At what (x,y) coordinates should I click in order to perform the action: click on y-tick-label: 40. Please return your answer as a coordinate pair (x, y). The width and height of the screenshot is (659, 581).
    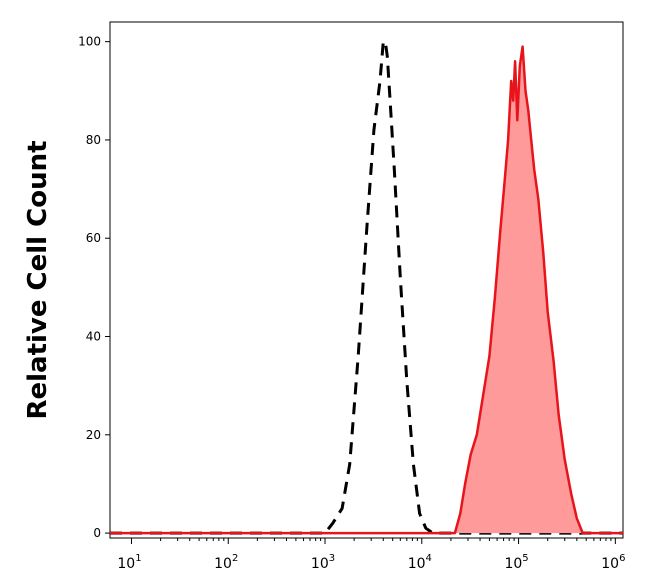
    Looking at the image, I should click on (93, 337).